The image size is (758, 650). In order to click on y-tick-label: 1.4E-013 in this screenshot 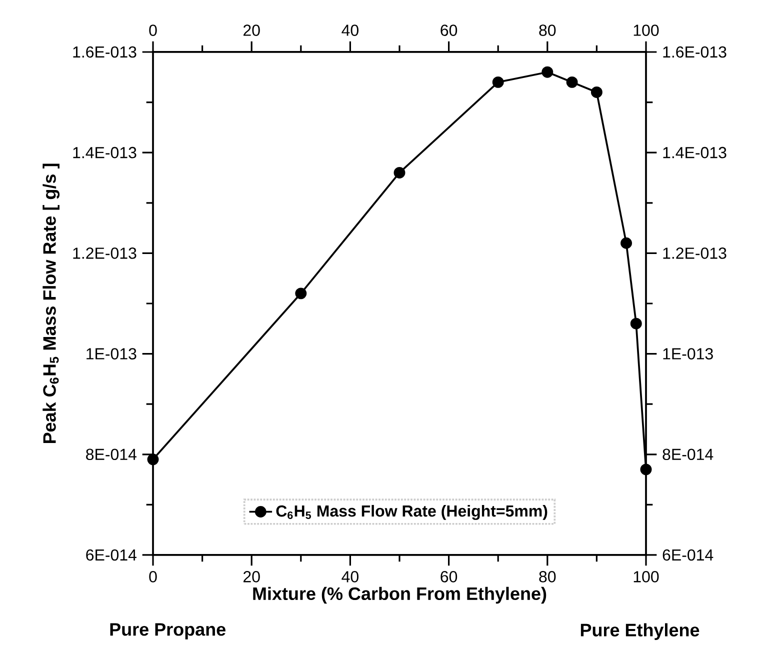, I will do `click(104, 152)`.